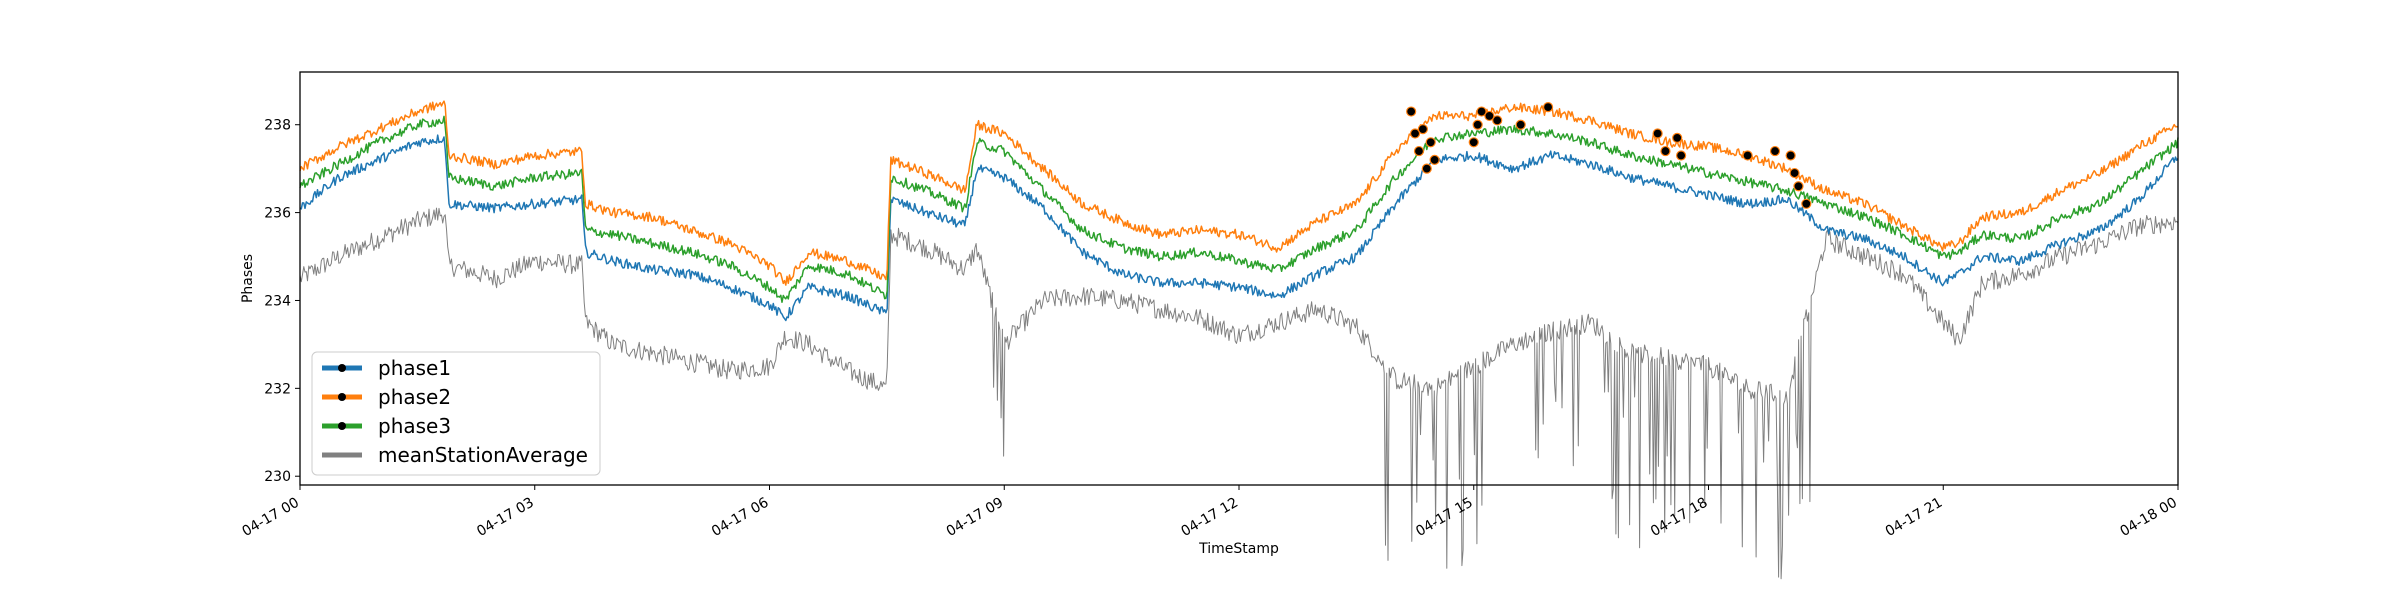  I want to click on legend-entry-phase3: phase3, so click(386, 426).